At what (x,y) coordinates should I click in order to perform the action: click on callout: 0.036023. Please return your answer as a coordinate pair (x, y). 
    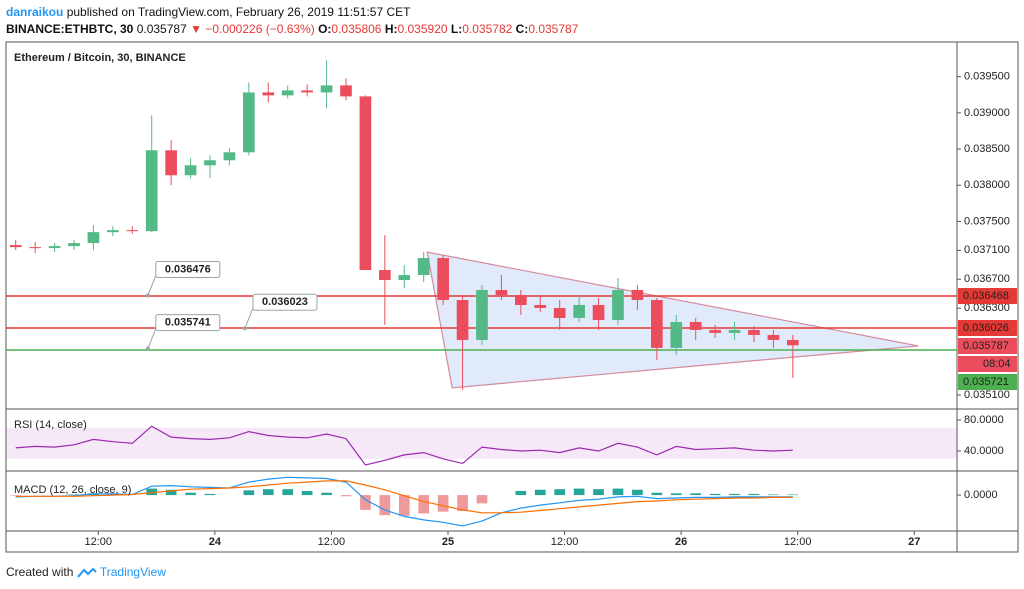
    Looking at the image, I should click on (280, 312).